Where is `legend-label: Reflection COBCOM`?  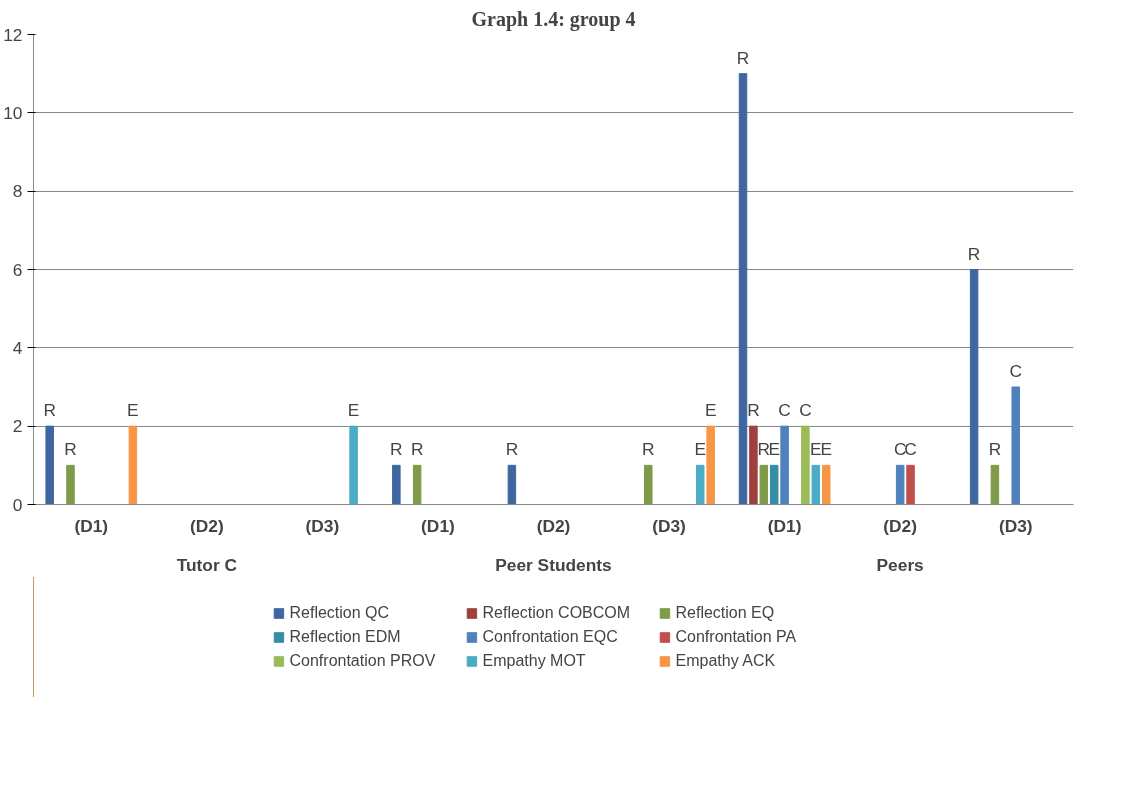
legend-label: Reflection COBCOM is located at coordinates (557, 613).